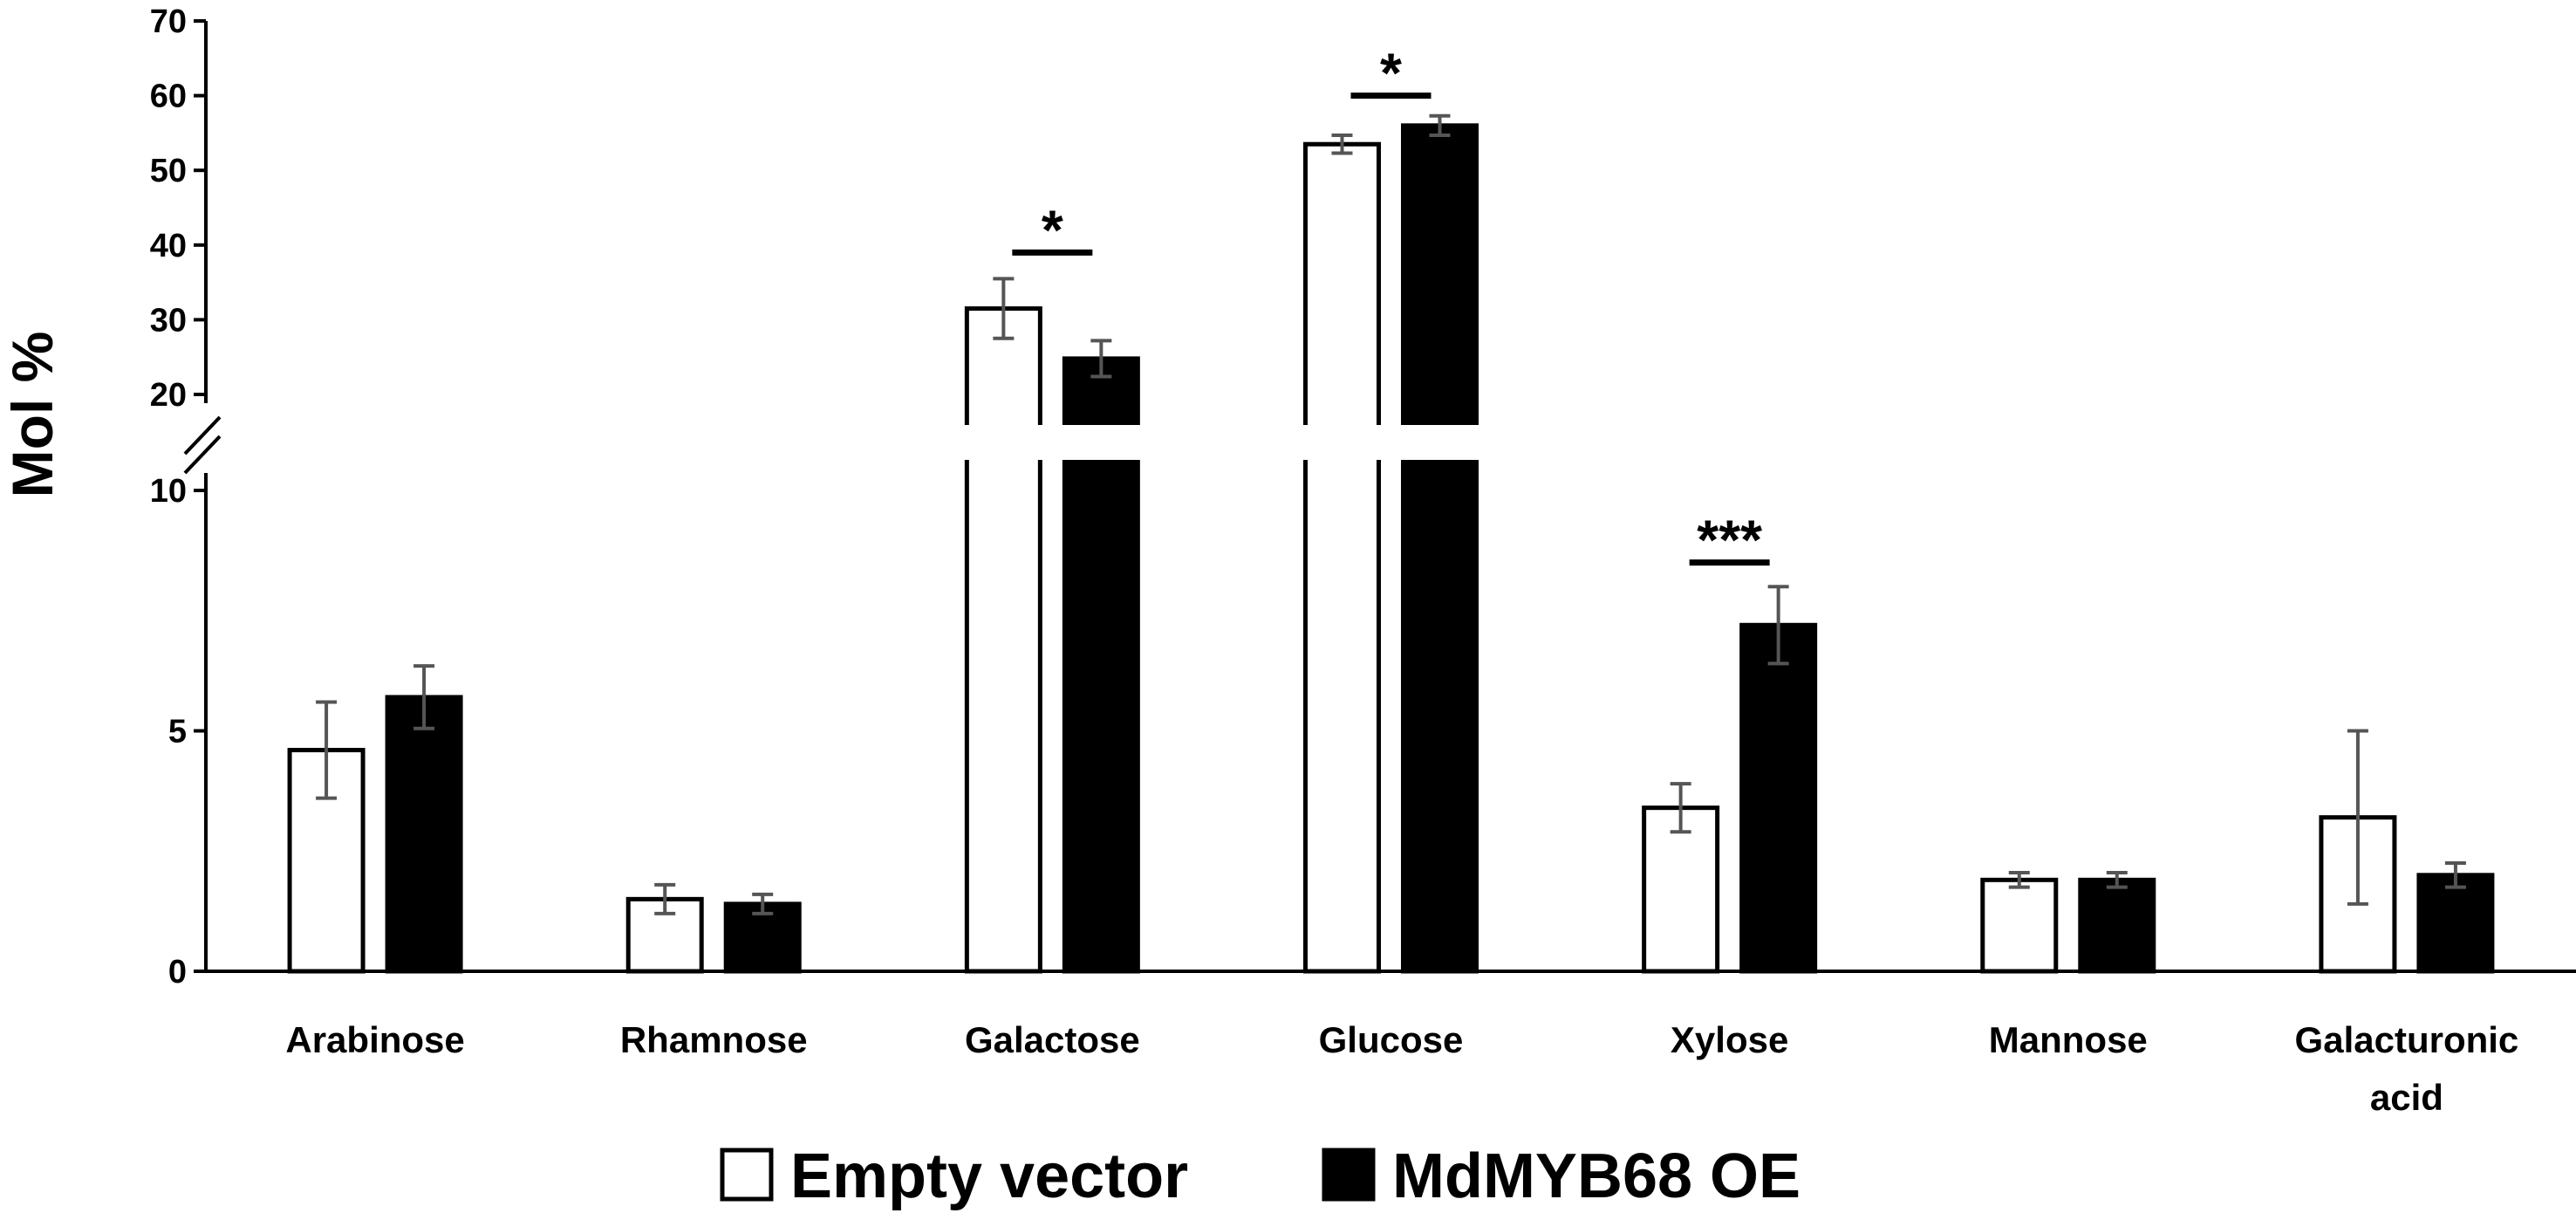 This screenshot has width=2576, height=1213. I want to click on y-tick-label: 30, so click(168, 320).